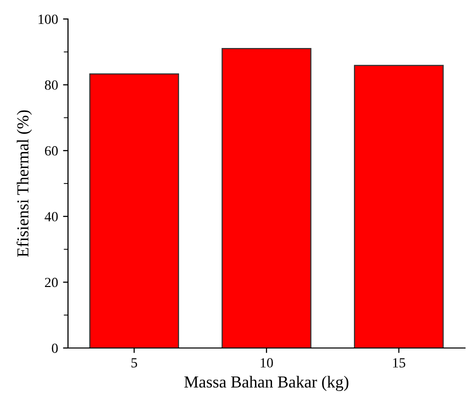 The height and width of the screenshot is (401, 468). What do you see at coordinates (51, 283) in the screenshot?
I see `y-tick-label: 20` at bounding box center [51, 283].